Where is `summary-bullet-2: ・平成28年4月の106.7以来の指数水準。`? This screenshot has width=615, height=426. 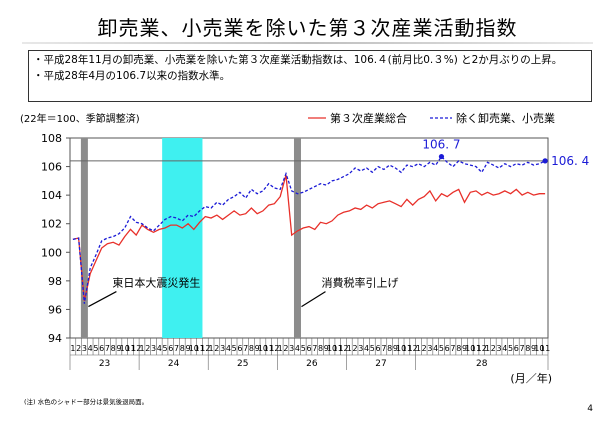 summary-bullet-2: ・平成28年4月の106.7以来の指数水準。 is located at coordinates (132, 76).